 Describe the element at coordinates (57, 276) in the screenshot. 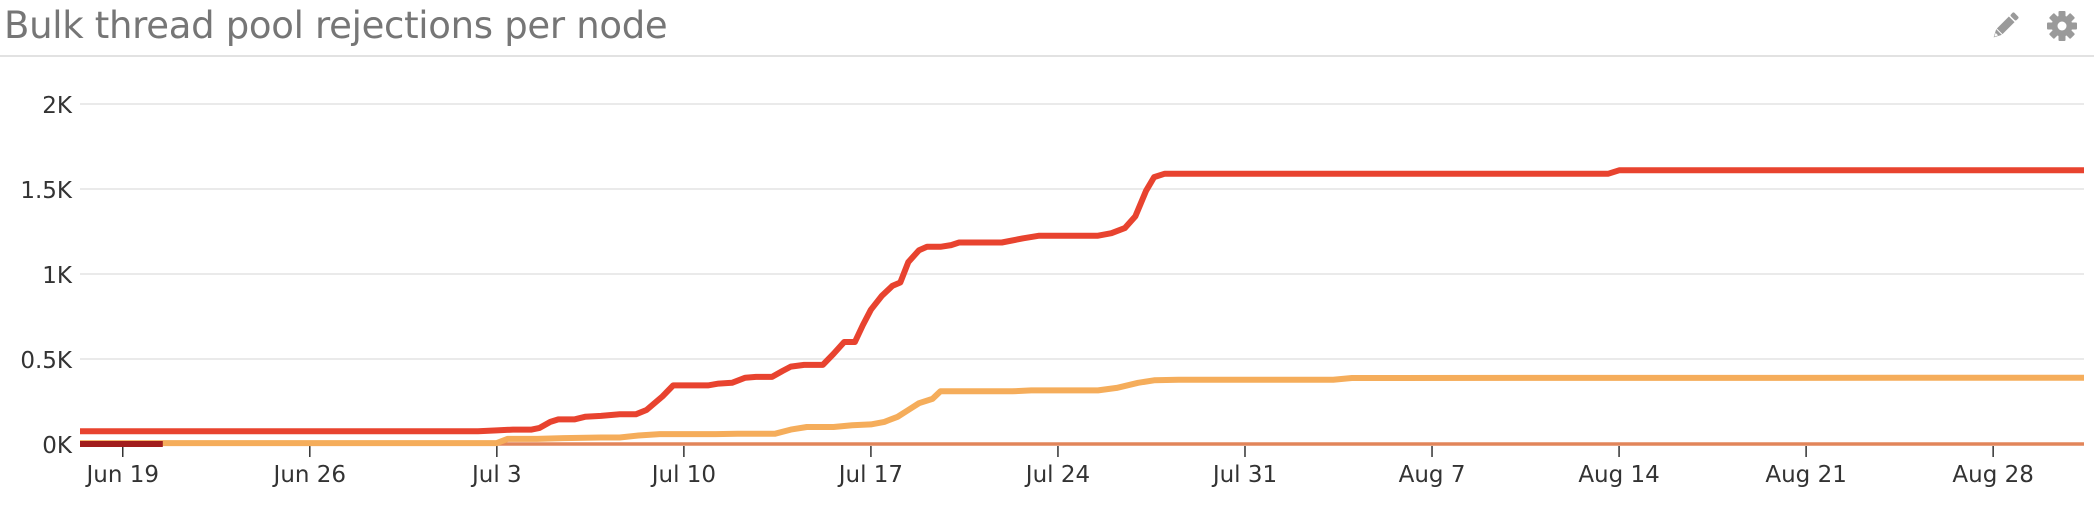

I see `y-tick-label: 1K` at that location.